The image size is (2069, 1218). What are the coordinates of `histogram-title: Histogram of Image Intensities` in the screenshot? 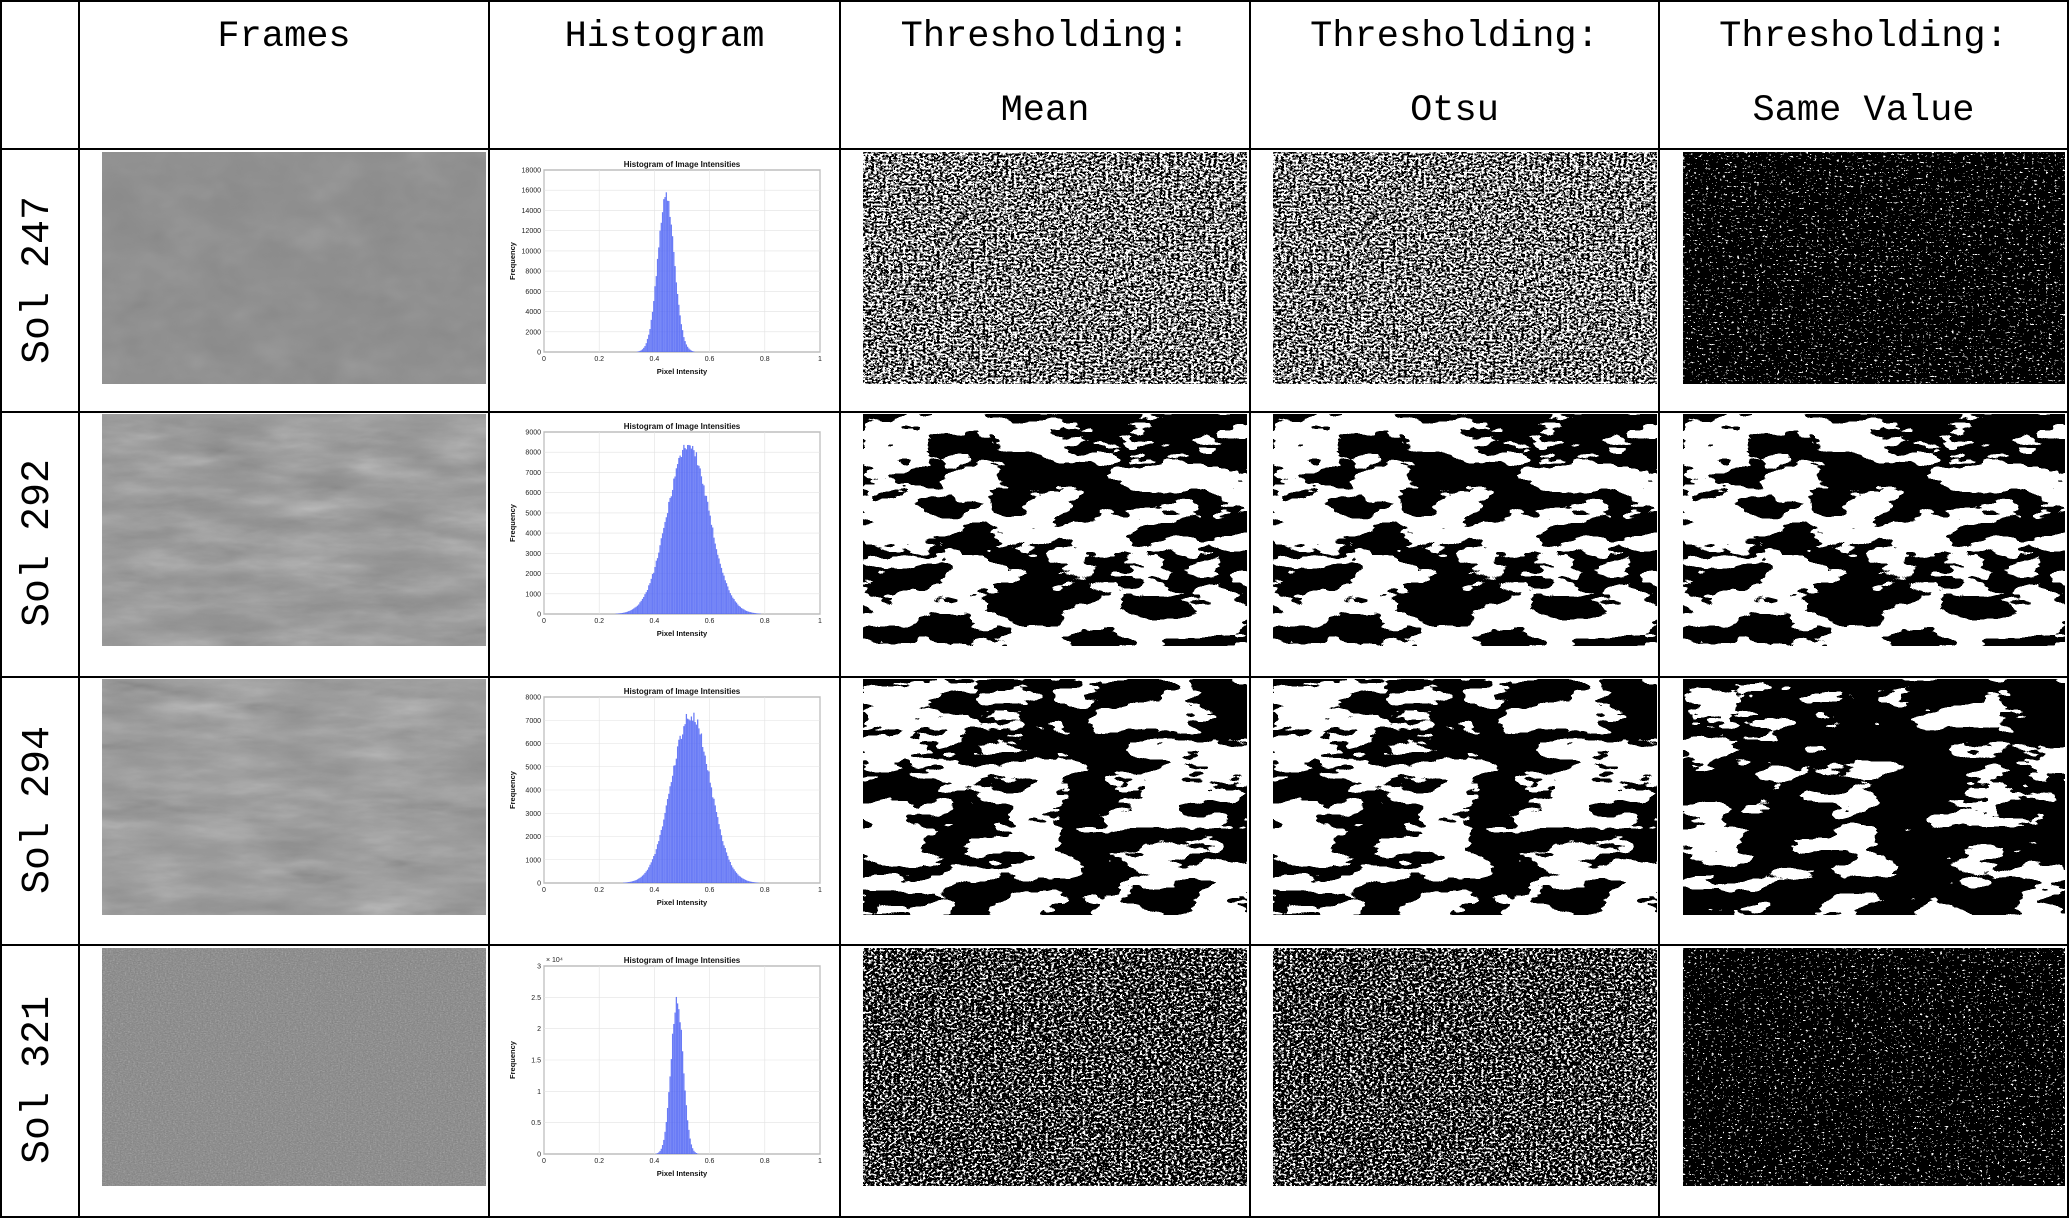 It's located at (682, 426).